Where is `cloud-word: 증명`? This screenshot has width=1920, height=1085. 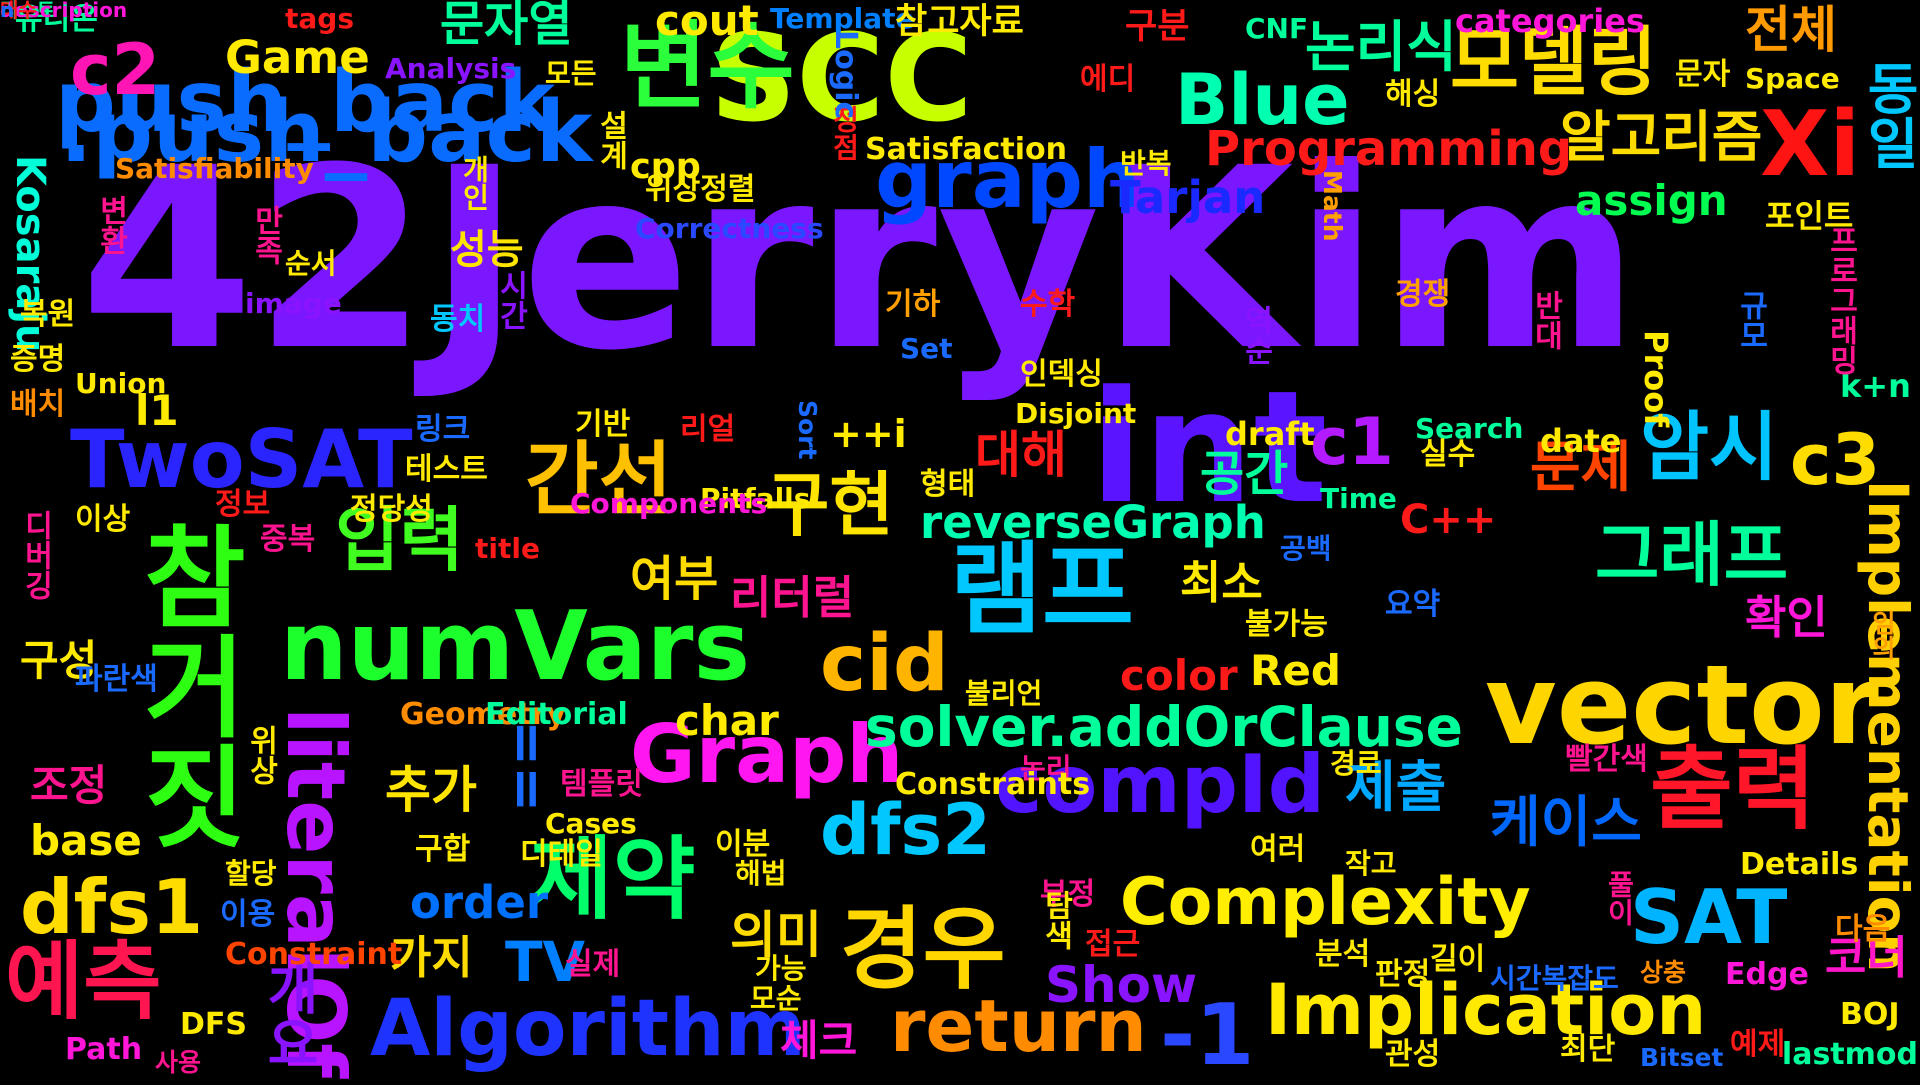 cloud-word: 증명 is located at coordinates (38, 359).